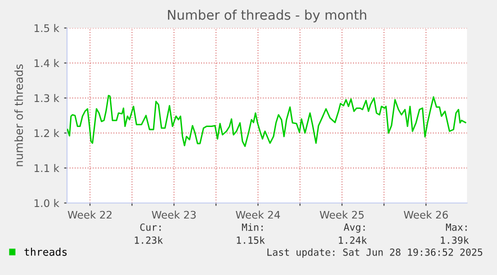  Describe the element at coordinates (18, 115) in the screenshot. I see `y-axis-title: number of threads` at that location.